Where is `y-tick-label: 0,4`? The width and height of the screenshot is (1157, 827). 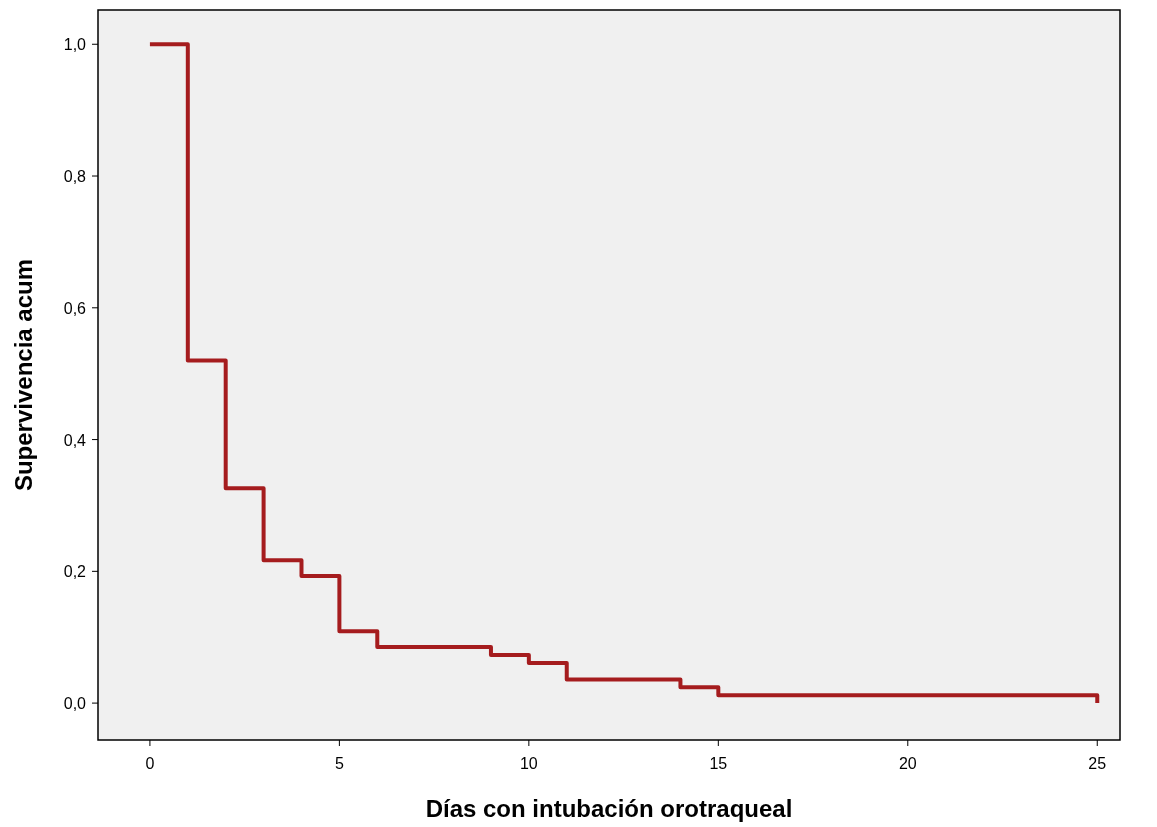
y-tick-label: 0,4 is located at coordinates (75, 440).